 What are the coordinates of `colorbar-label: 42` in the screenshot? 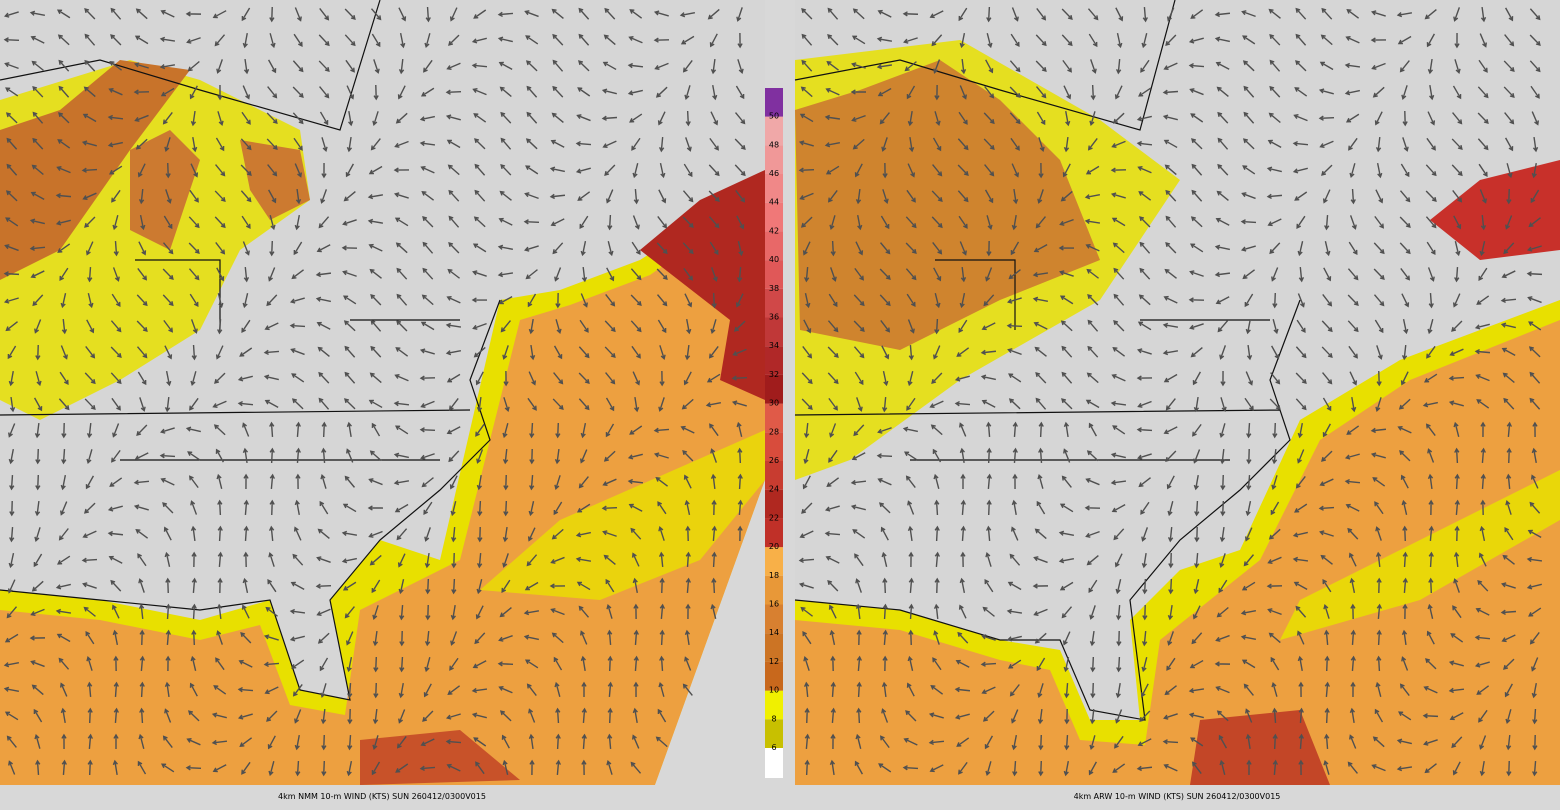 It's located at (774, 230).